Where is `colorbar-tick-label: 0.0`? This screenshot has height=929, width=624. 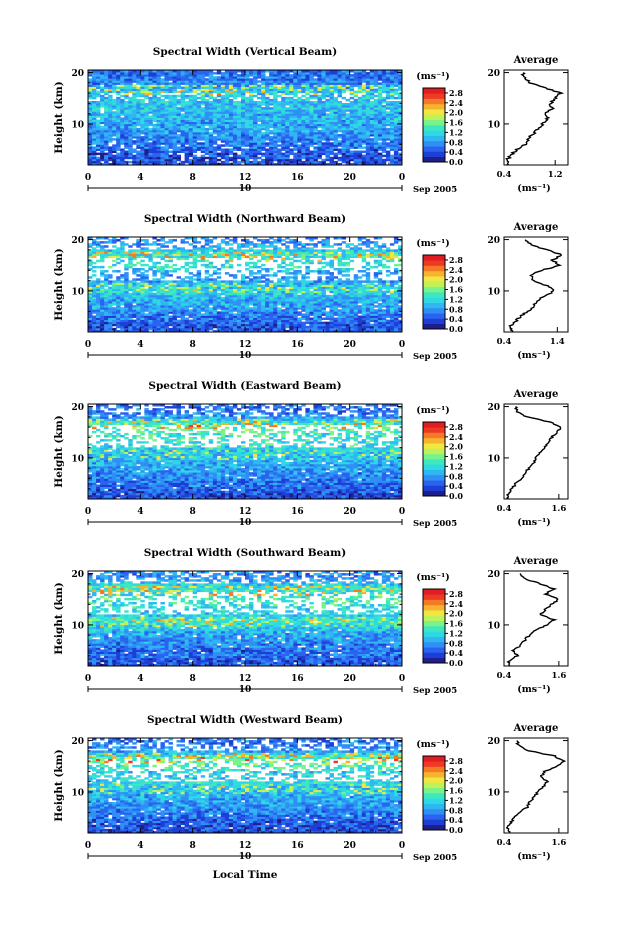
colorbar-tick-label: 0.0 is located at coordinates (456, 329).